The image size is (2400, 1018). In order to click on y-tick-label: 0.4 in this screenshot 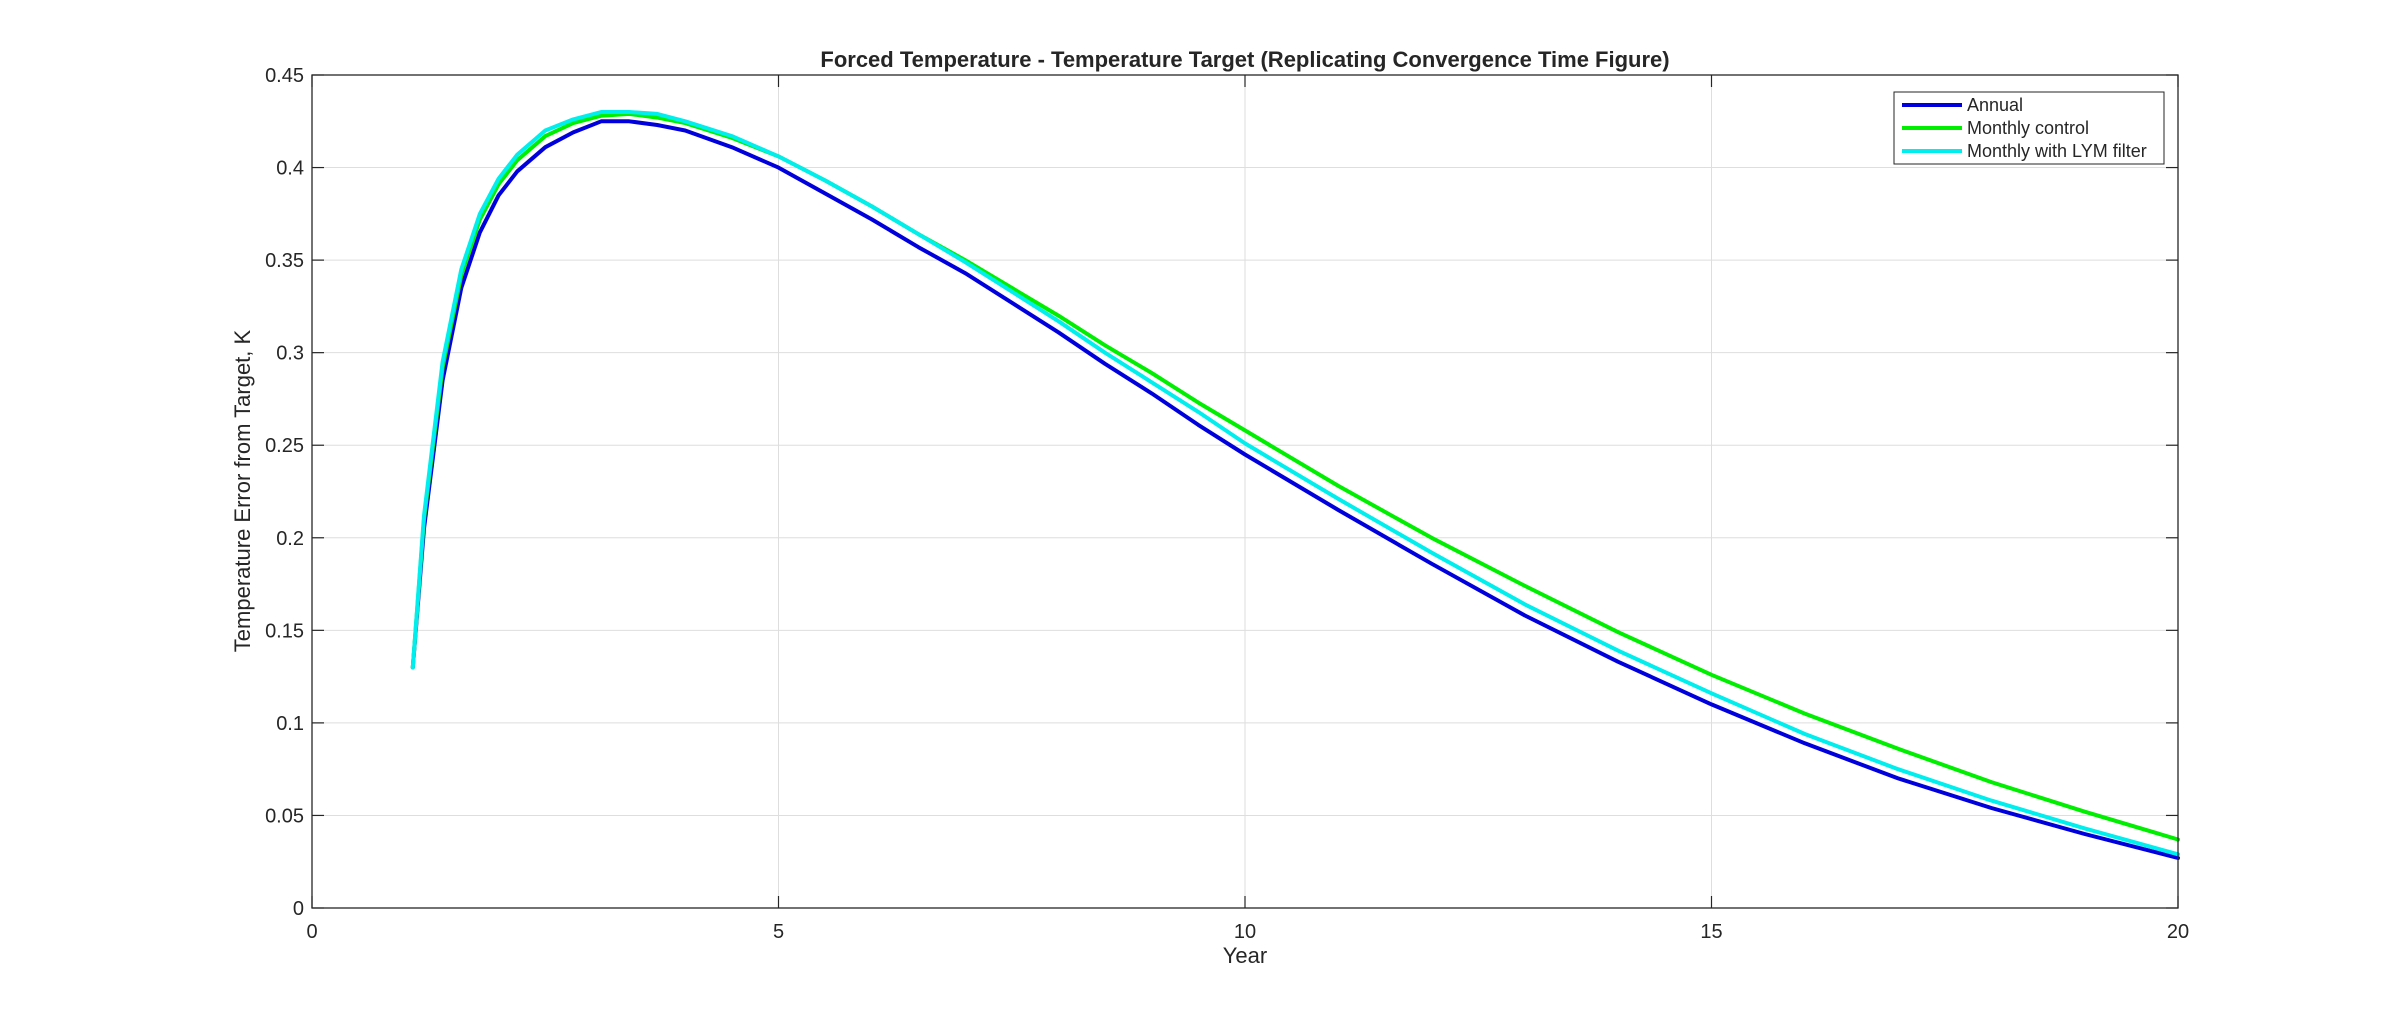, I will do `click(290, 169)`.